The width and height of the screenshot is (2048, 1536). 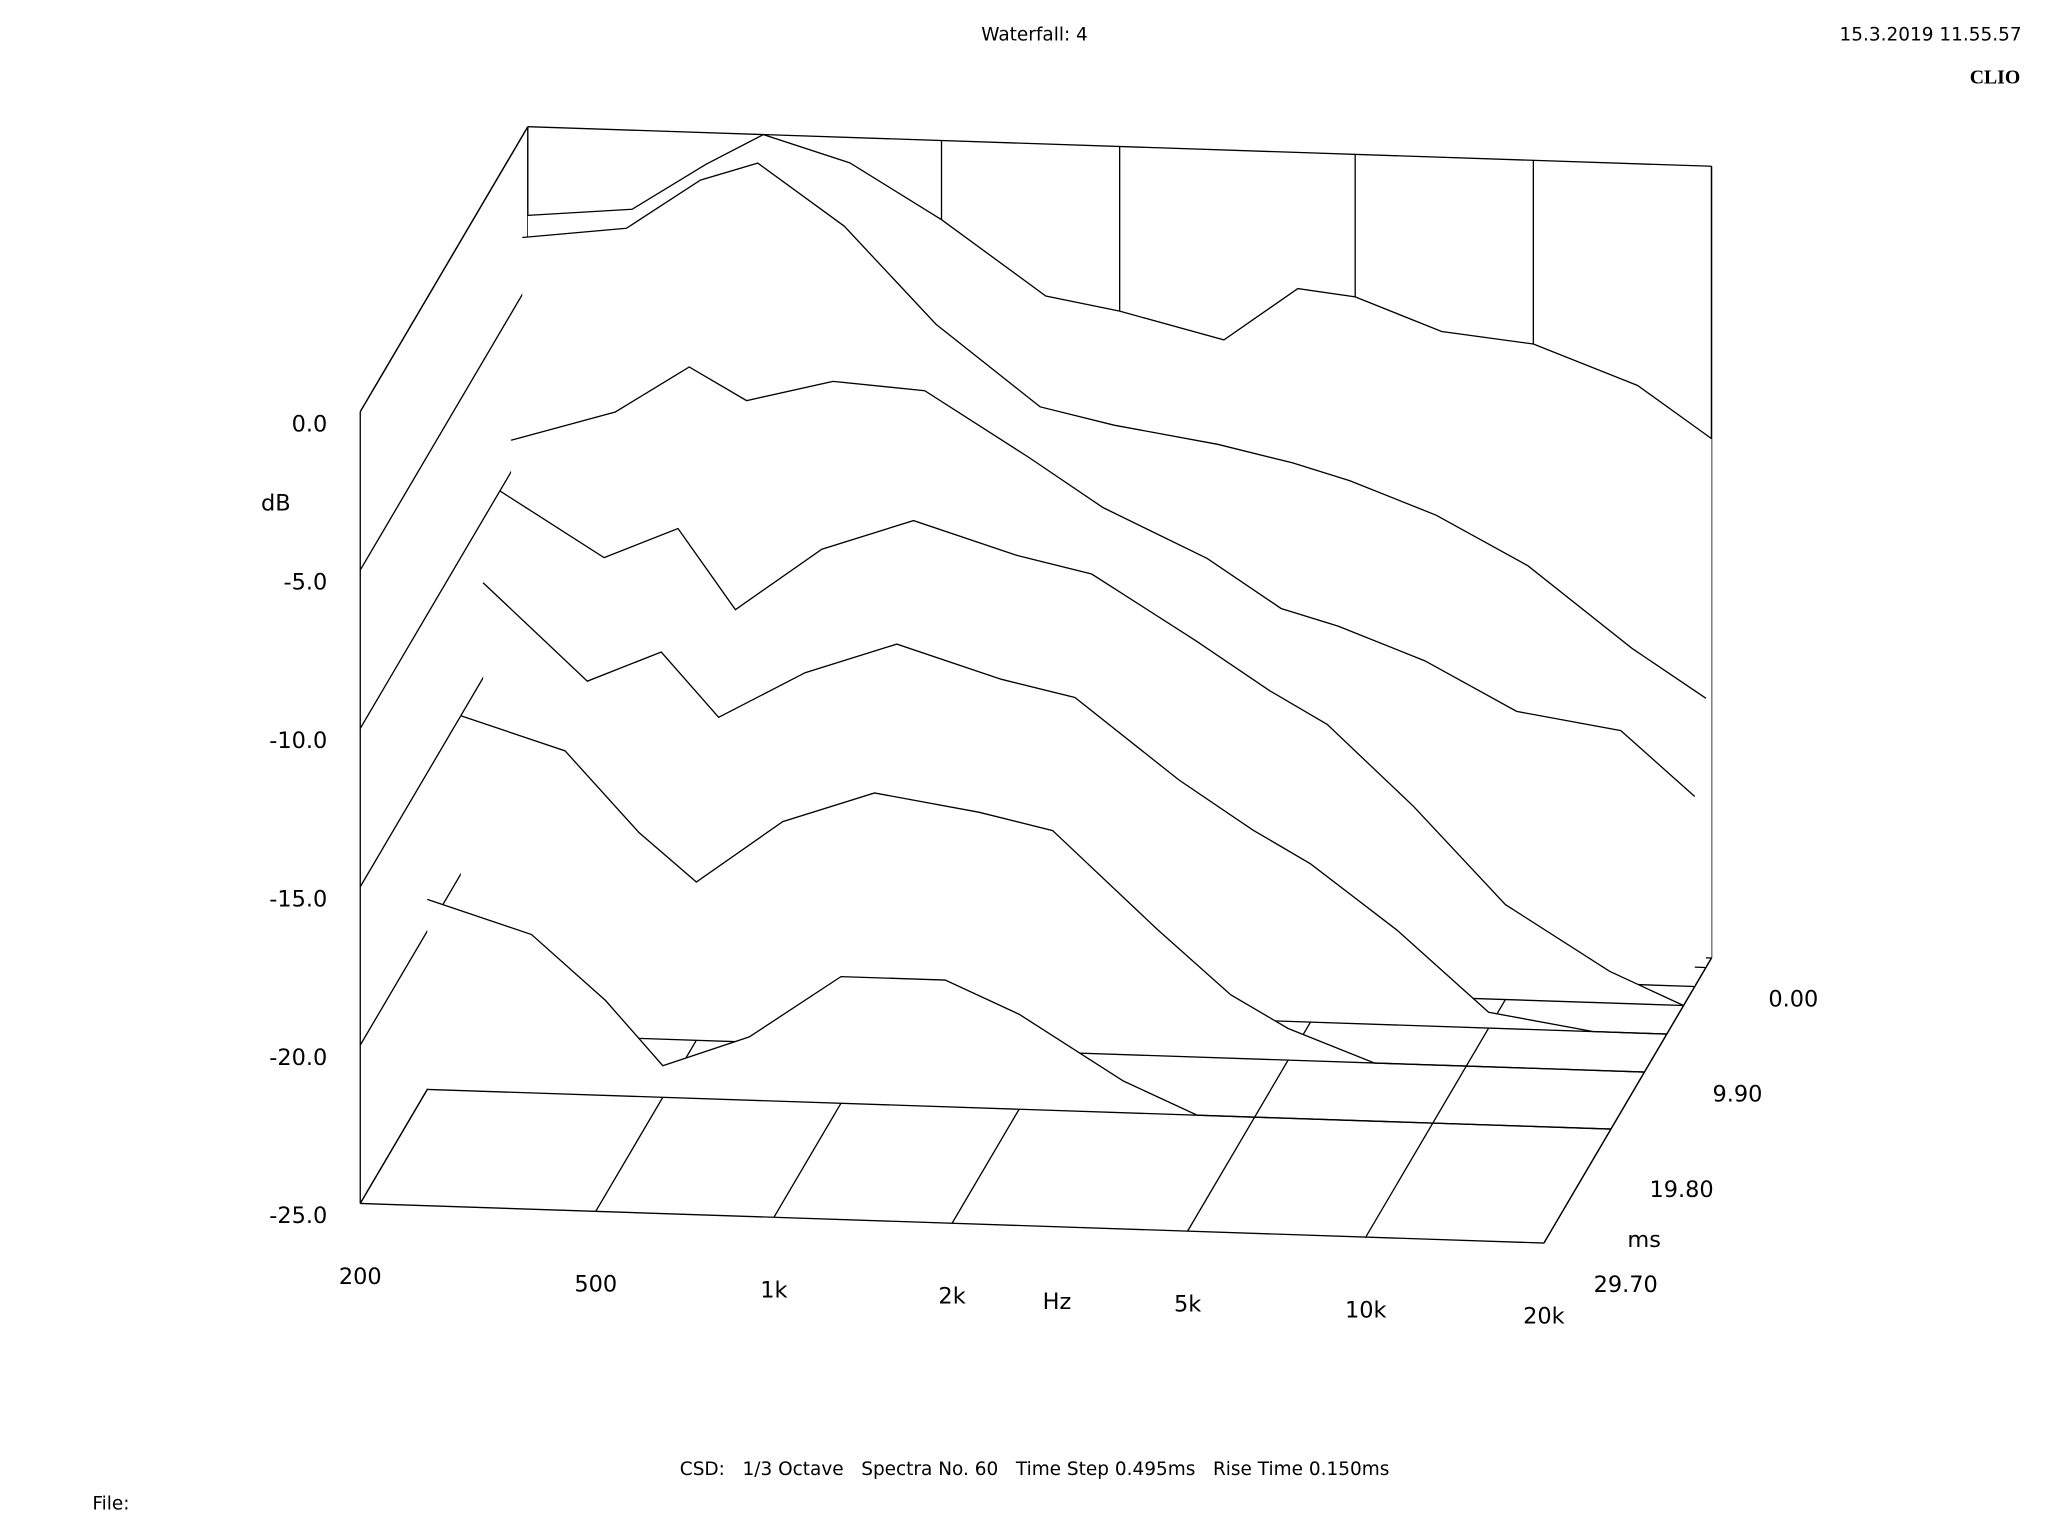 What do you see at coordinates (276, 504) in the screenshot?
I see `y-axis-label: dB` at bounding box center [276, 504].